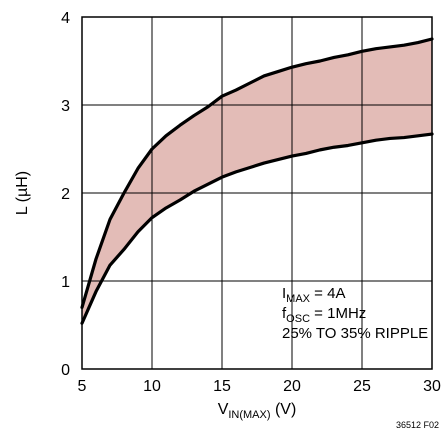 The height and width of the screenshot is (431, 445). I want to click on annotation-imax: IMAX = 4A, so click(313, 295).